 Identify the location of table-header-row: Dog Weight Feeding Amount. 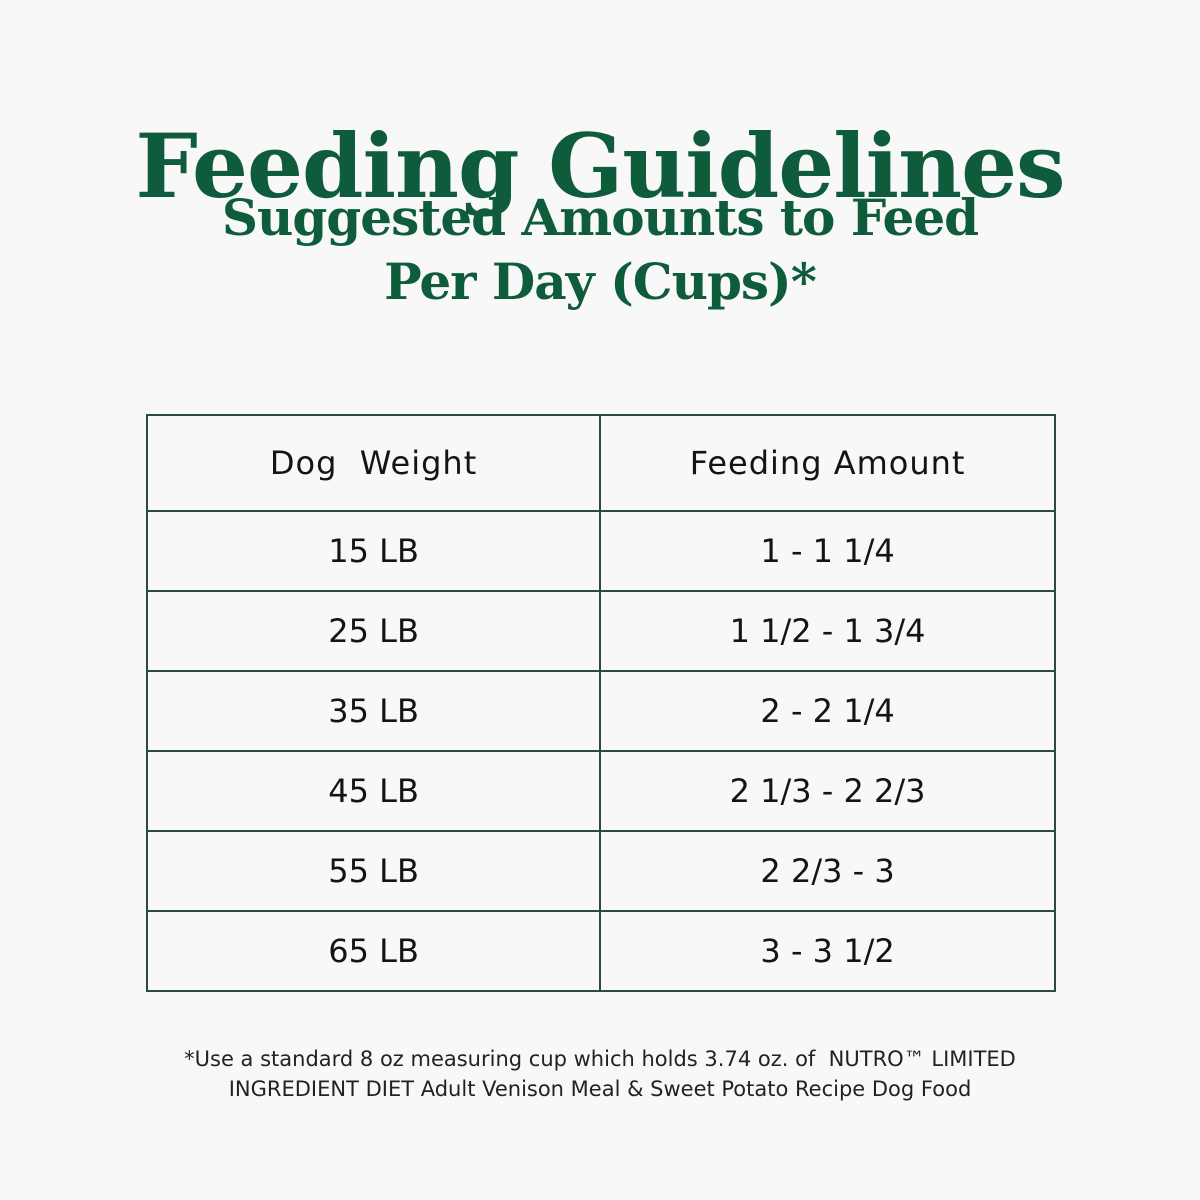
(600, 463).